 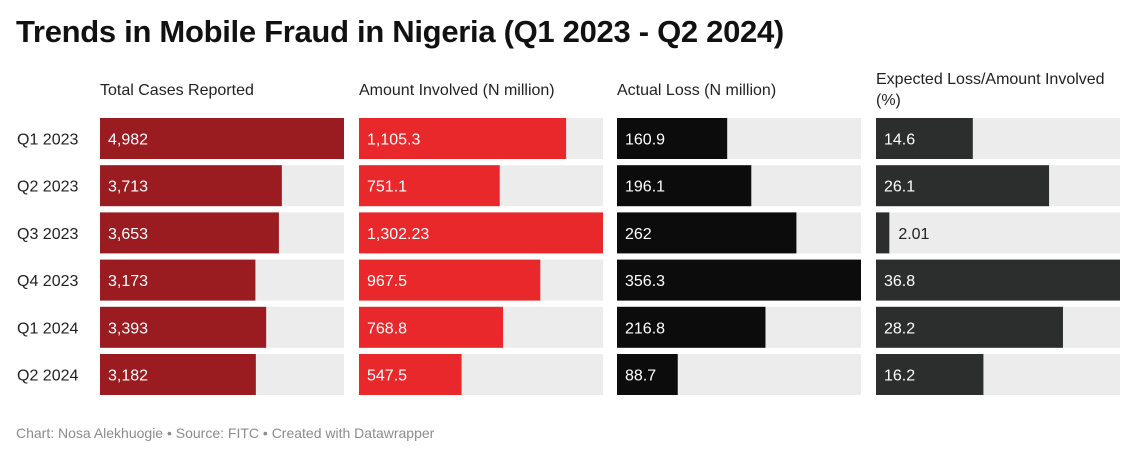 What do you see at coordinates (128, 187) in the screenshot?
I see `bar-value-label-total-cases-reported-1: 3,713` at bounding box center [128, 187].